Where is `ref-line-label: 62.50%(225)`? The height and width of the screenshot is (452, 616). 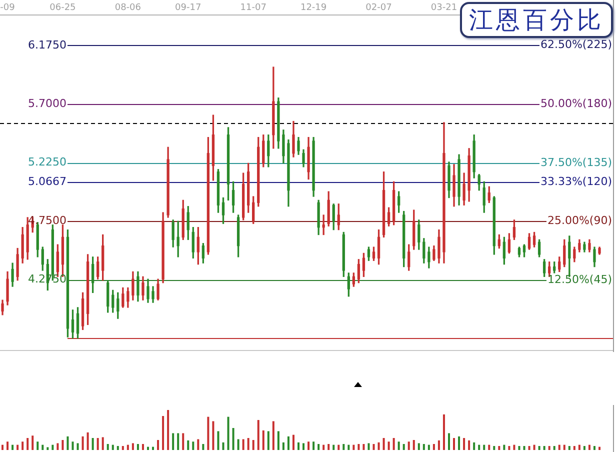
ref-line-label: 62.50%(225) is located at coordinates (576, 44).